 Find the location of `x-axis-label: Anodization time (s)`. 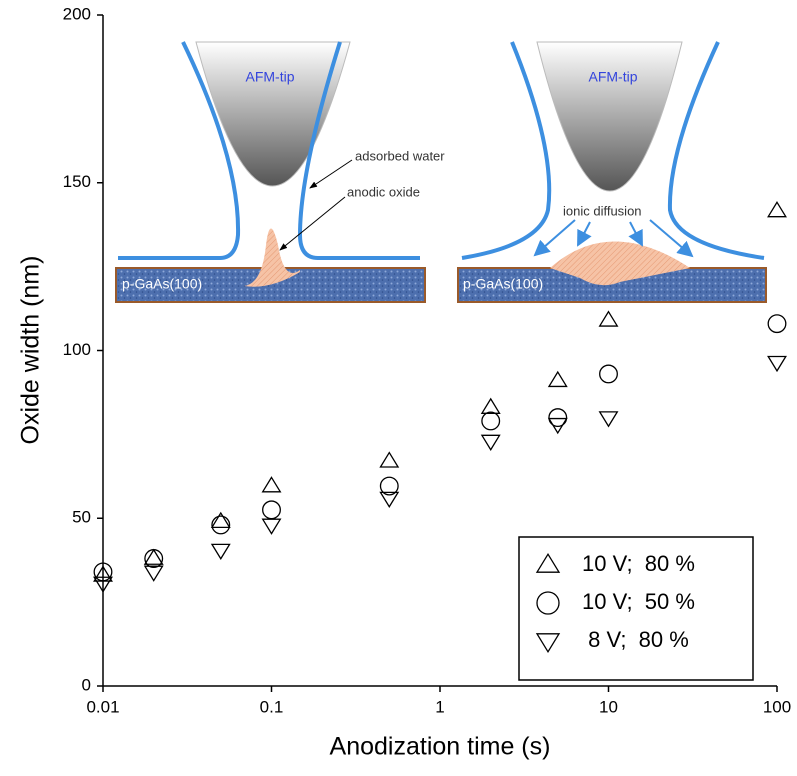

x-axis-label: Anodization time (s) is located at coordinates (440, 747).